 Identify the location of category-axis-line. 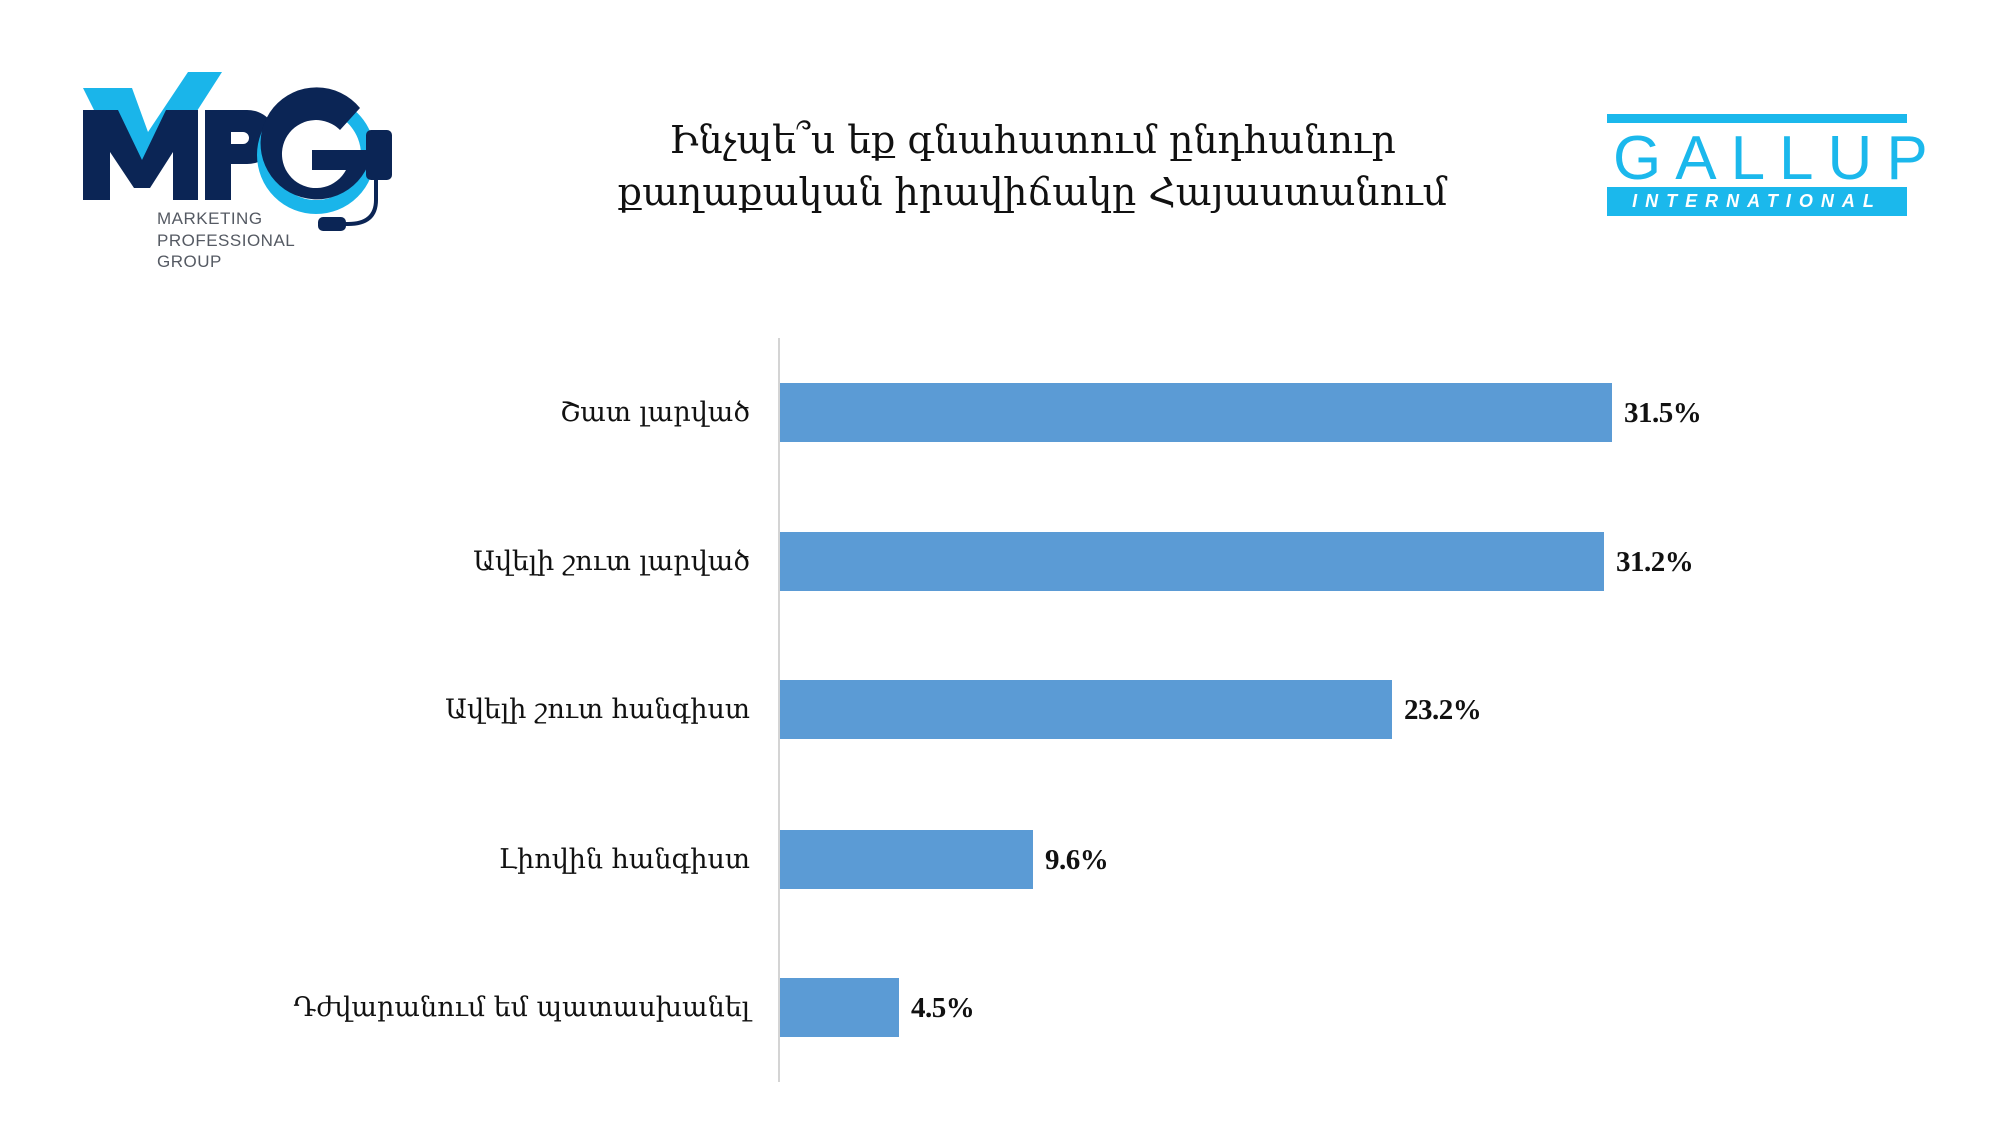
(779, 710).